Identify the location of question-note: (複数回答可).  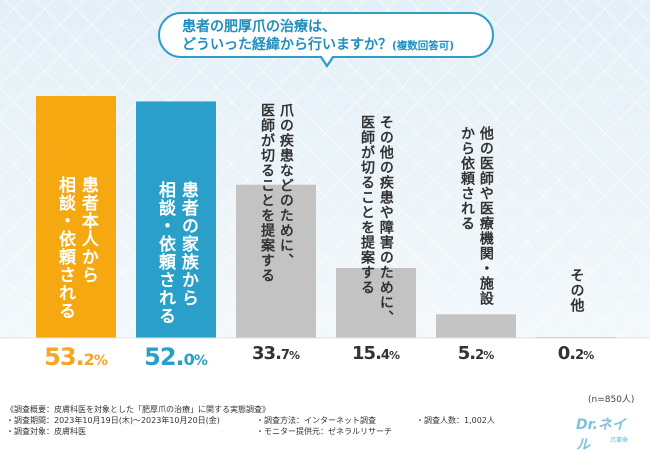
(423, 46).